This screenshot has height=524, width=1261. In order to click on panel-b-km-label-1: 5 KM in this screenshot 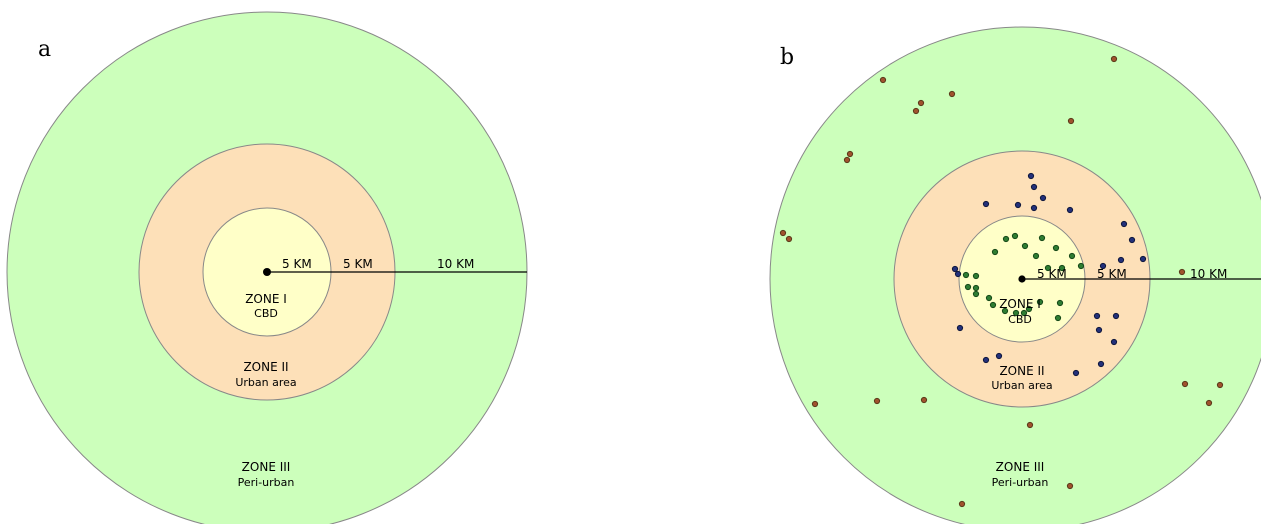, I will do `click(1052, 274)`.